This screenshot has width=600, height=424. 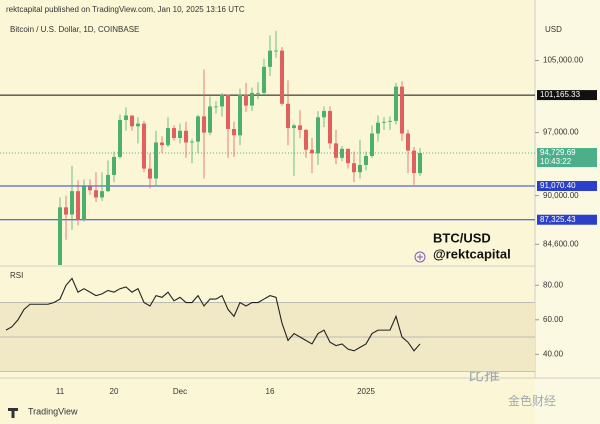 What do you see at coordinates (558, 152) in the screenshot?
I see `last-price-label: 94,729.69` at bounding box center [558, 152].